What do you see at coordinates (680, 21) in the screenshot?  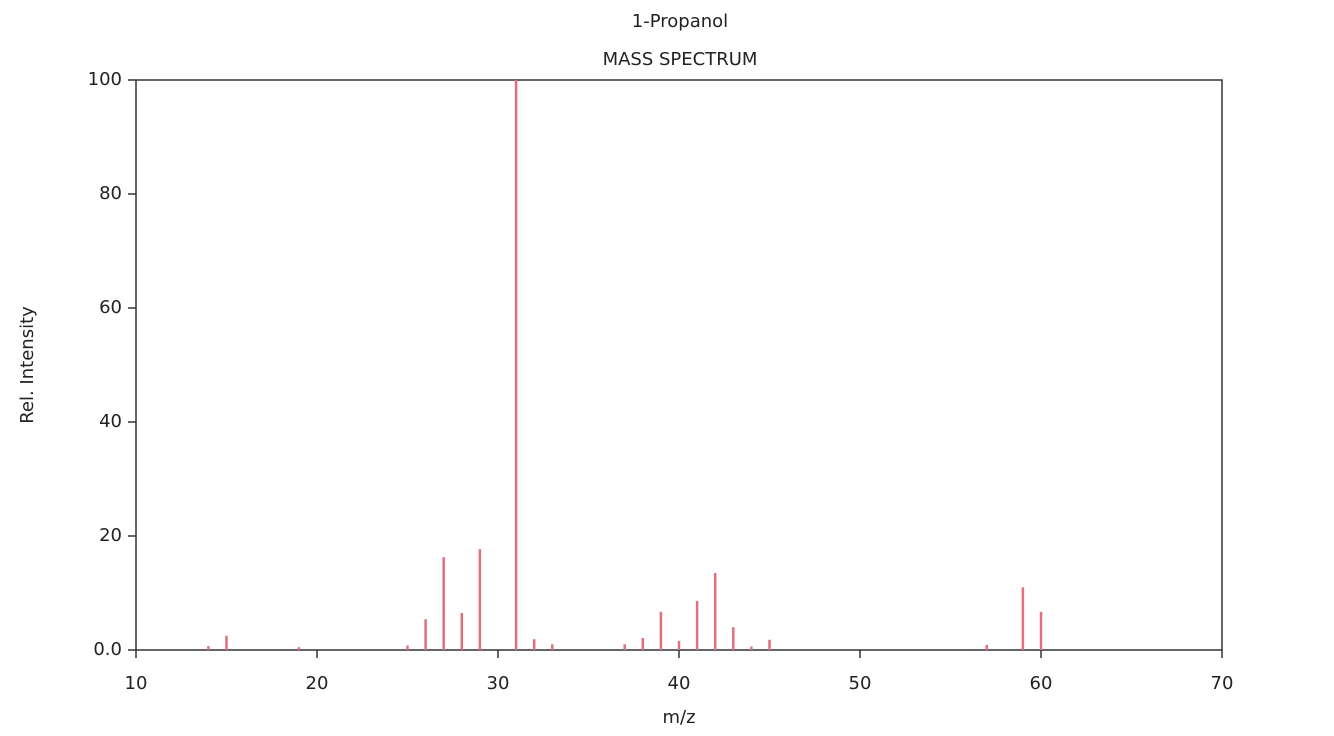 I see `chart-title: 1-Propanol` at bounding box center [680, 21].